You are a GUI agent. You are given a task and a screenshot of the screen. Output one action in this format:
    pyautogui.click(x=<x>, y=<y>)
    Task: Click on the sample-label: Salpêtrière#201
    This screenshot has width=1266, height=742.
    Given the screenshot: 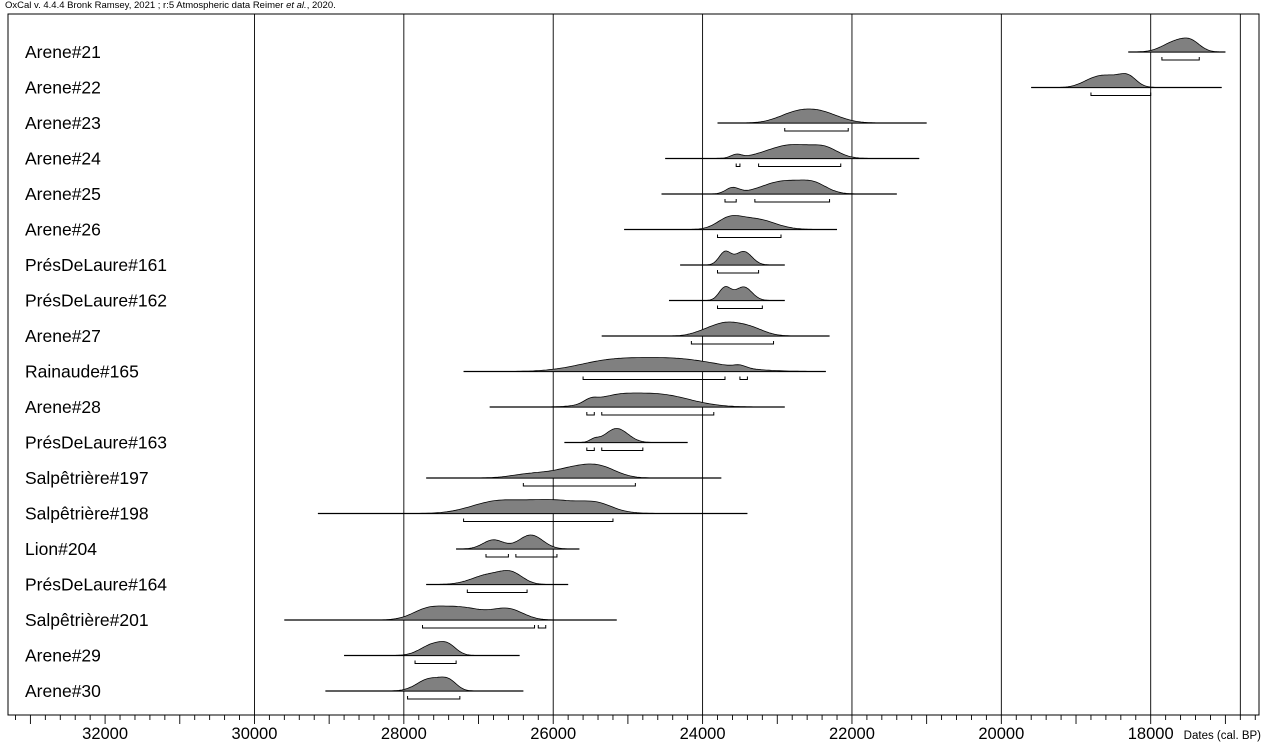 What is the action you would take?
    pyautogui.click(x=87, y=620)
    